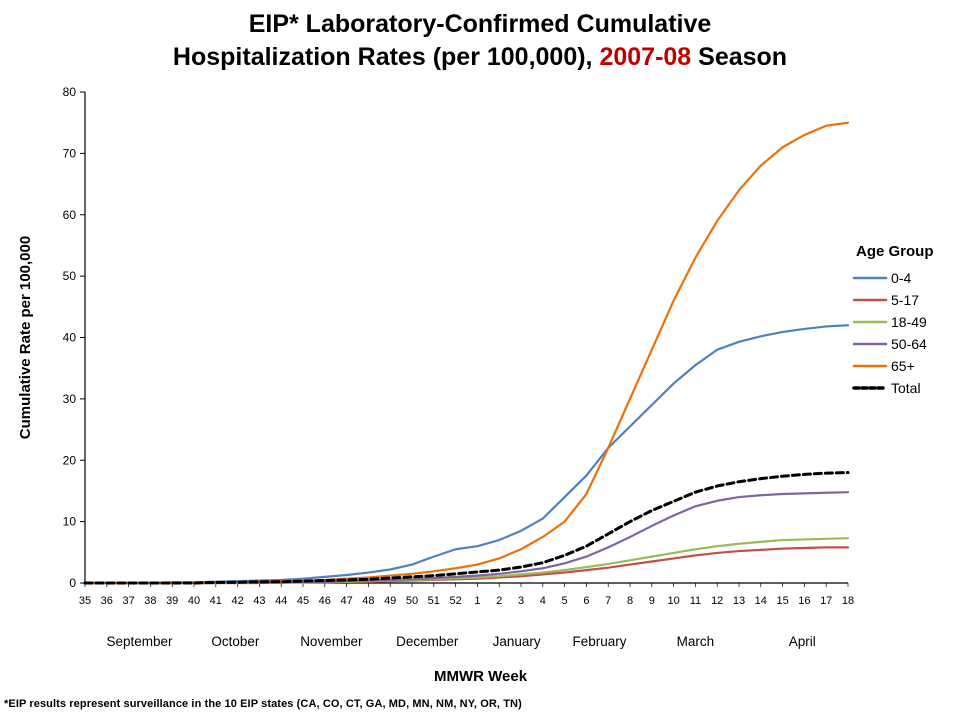 This screenshot has height=720, width=960. What do you see at coordinates (70, 338) in the screenshot?
I see `y-tick-label: 40` at bounding box center [70, 338].